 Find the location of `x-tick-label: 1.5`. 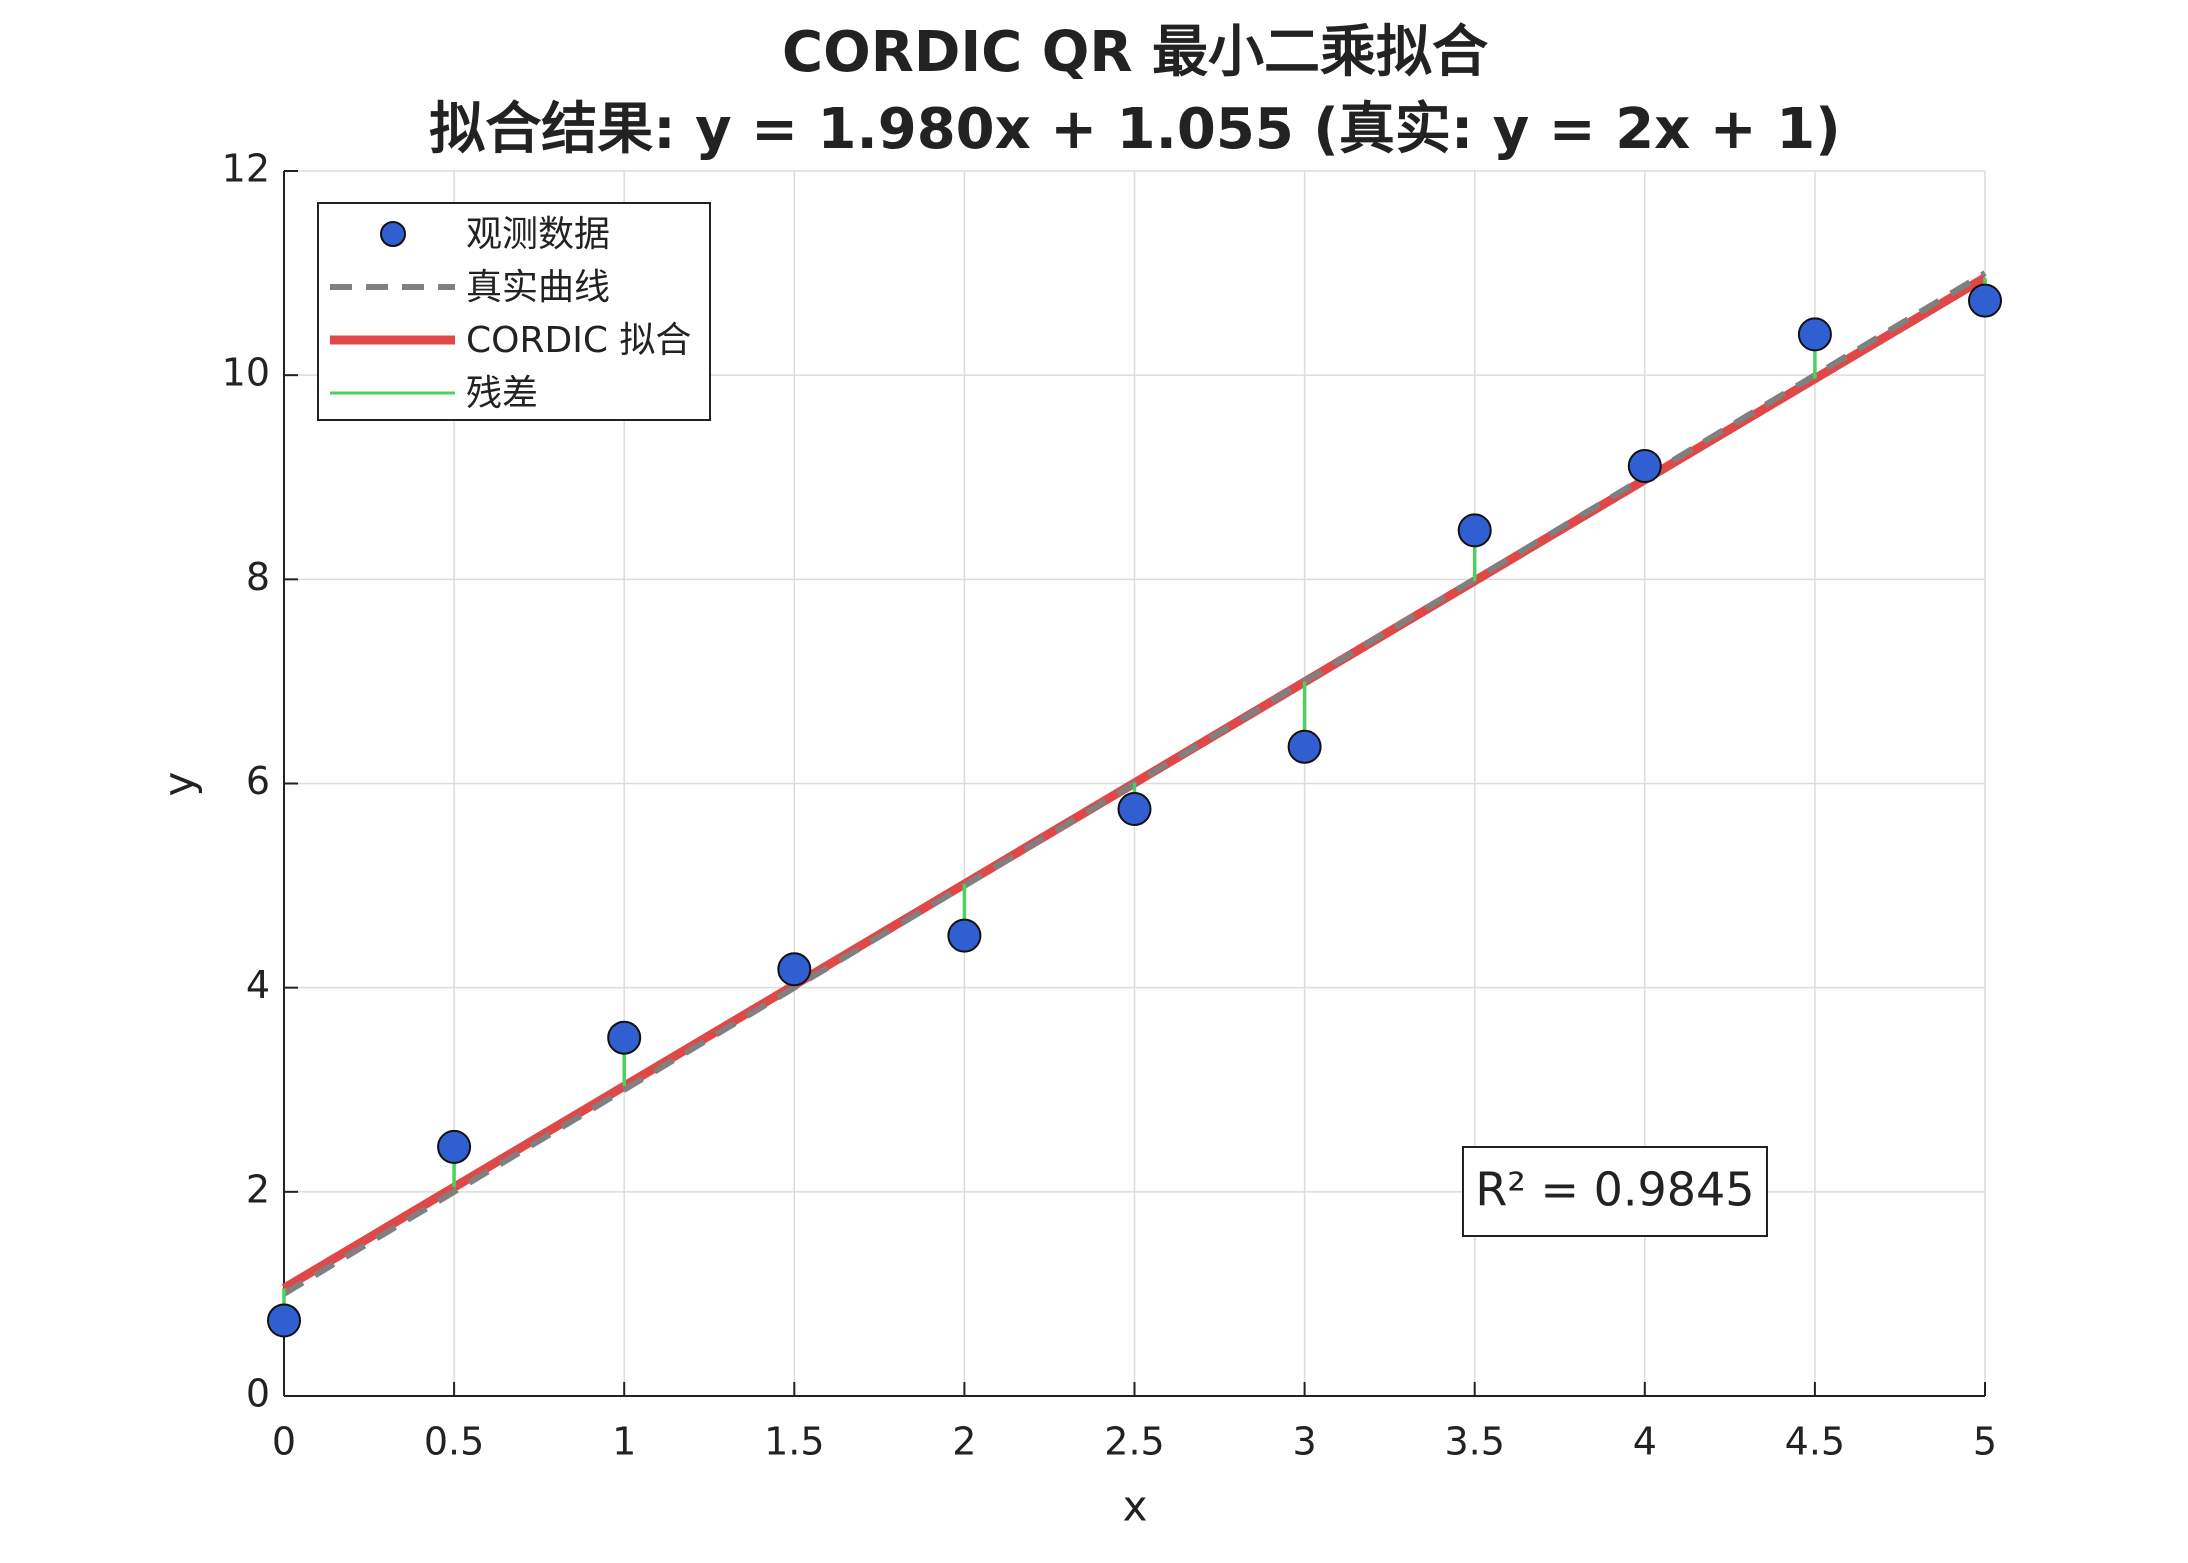

x-tick-label: 1.5 is located at coordinates (794, 1442).